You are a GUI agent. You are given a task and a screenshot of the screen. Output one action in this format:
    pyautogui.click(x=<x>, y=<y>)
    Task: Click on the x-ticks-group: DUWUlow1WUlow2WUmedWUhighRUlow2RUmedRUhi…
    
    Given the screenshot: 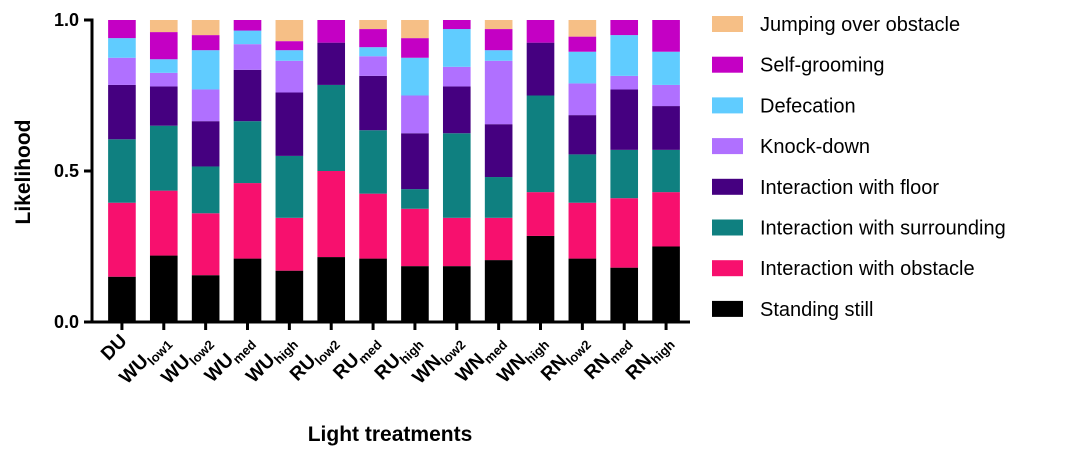 What is the action you would take?
    pyautogui.click(x=387, y=356)
    